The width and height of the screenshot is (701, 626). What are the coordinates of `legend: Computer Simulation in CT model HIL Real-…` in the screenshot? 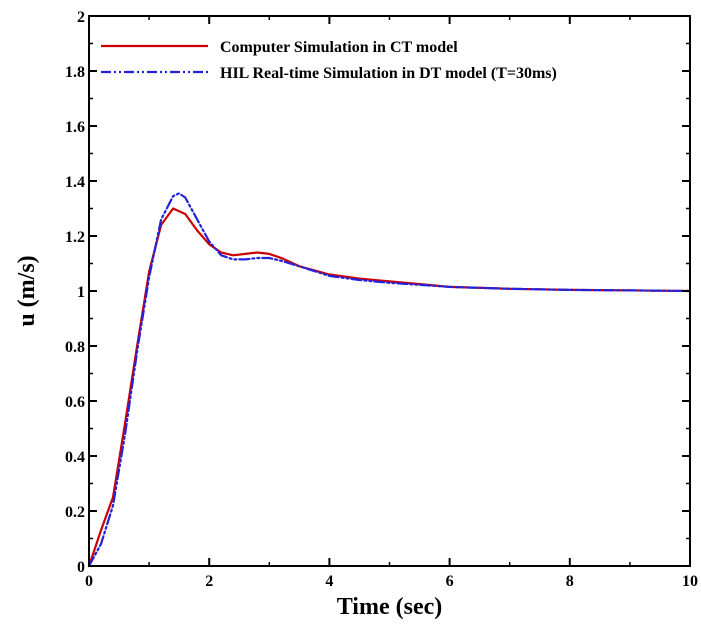 It's located at (329, 60).